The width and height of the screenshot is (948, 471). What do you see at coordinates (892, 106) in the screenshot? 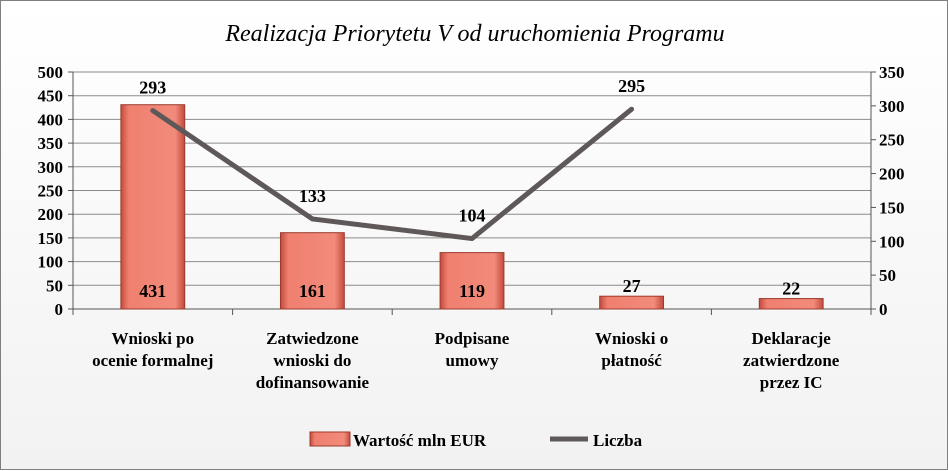
I see `right-tick-label: 300` at bounding box center [892, 106].